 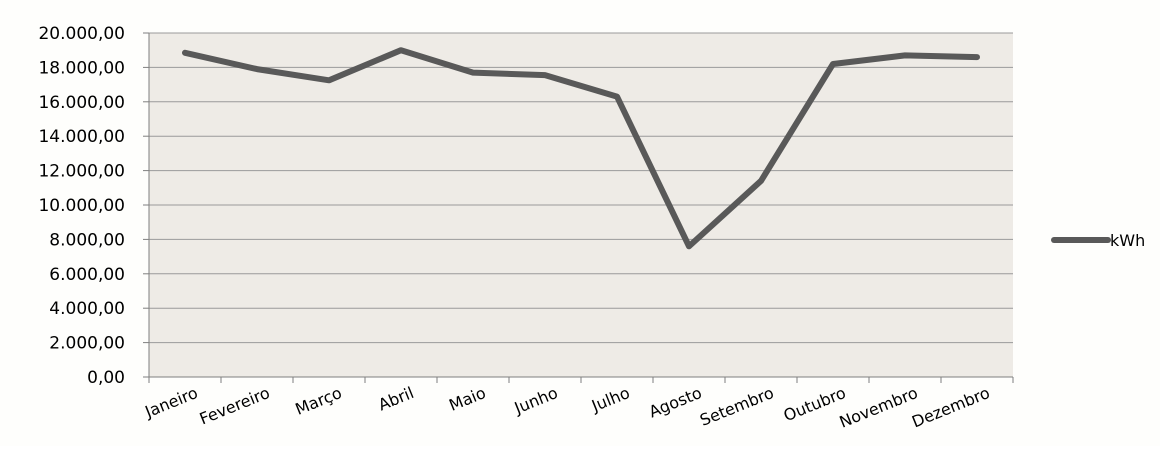 I want to click on x-tick-label: Março, so click(x=318, y=401).